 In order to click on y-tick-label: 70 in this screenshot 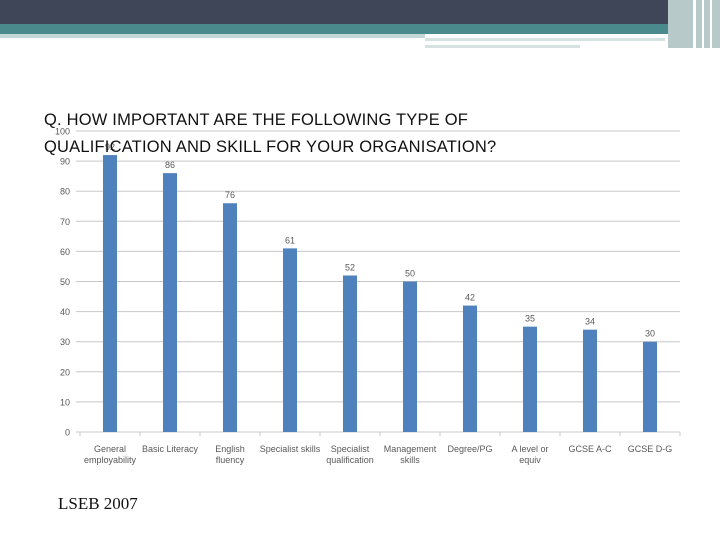, I will do `click(65, 222)`.